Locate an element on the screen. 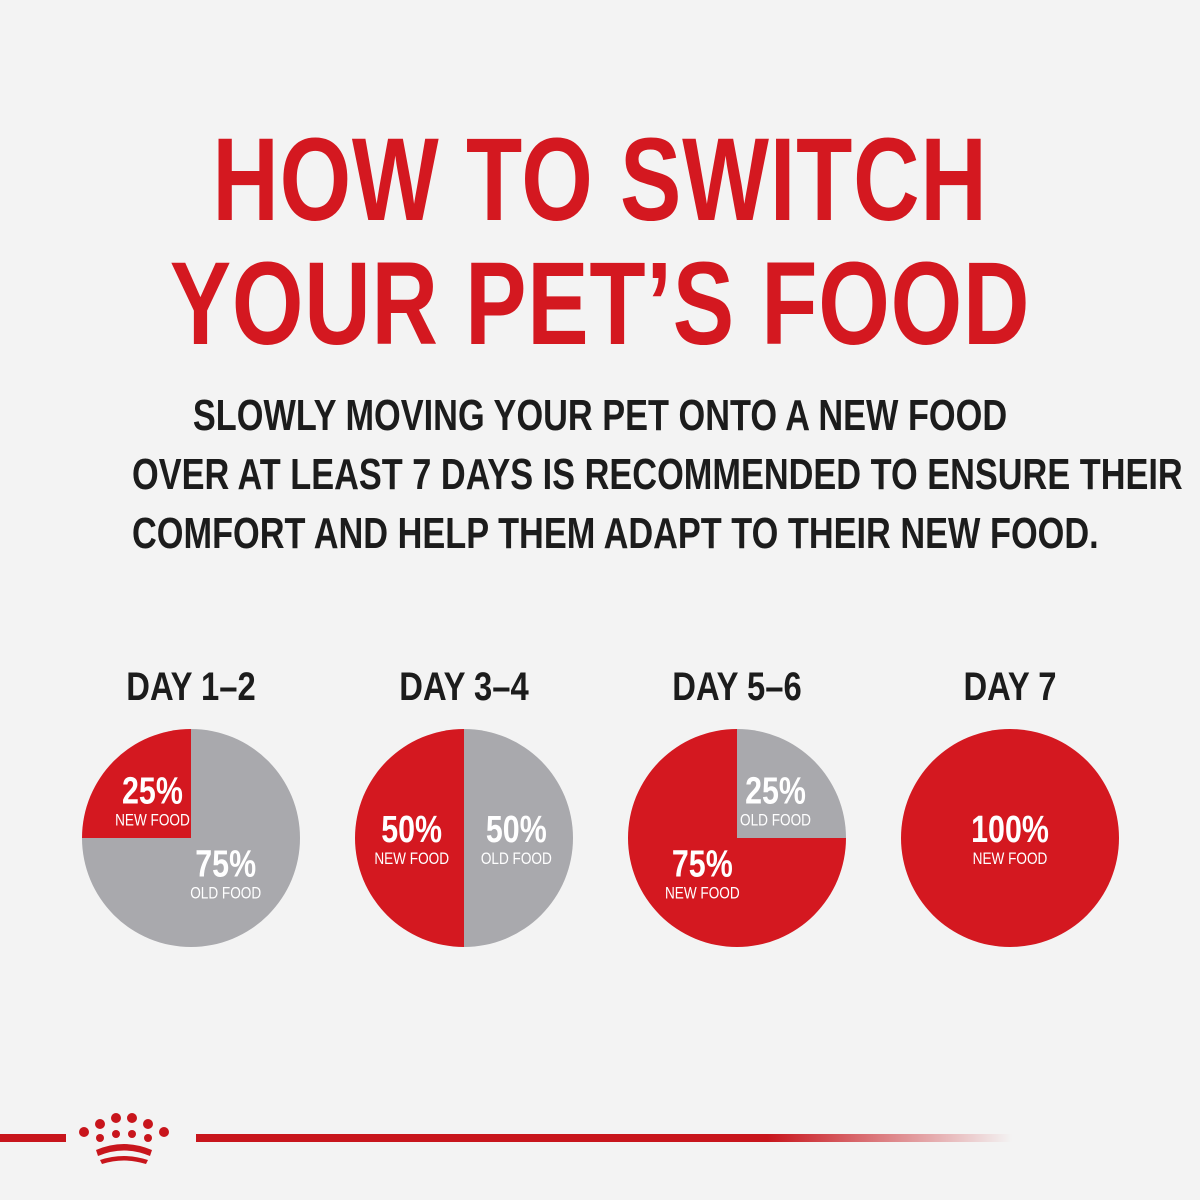 The height and width of the screenshot is (1200, 1200). footer-line-left is located at coordinates (33, 1138).